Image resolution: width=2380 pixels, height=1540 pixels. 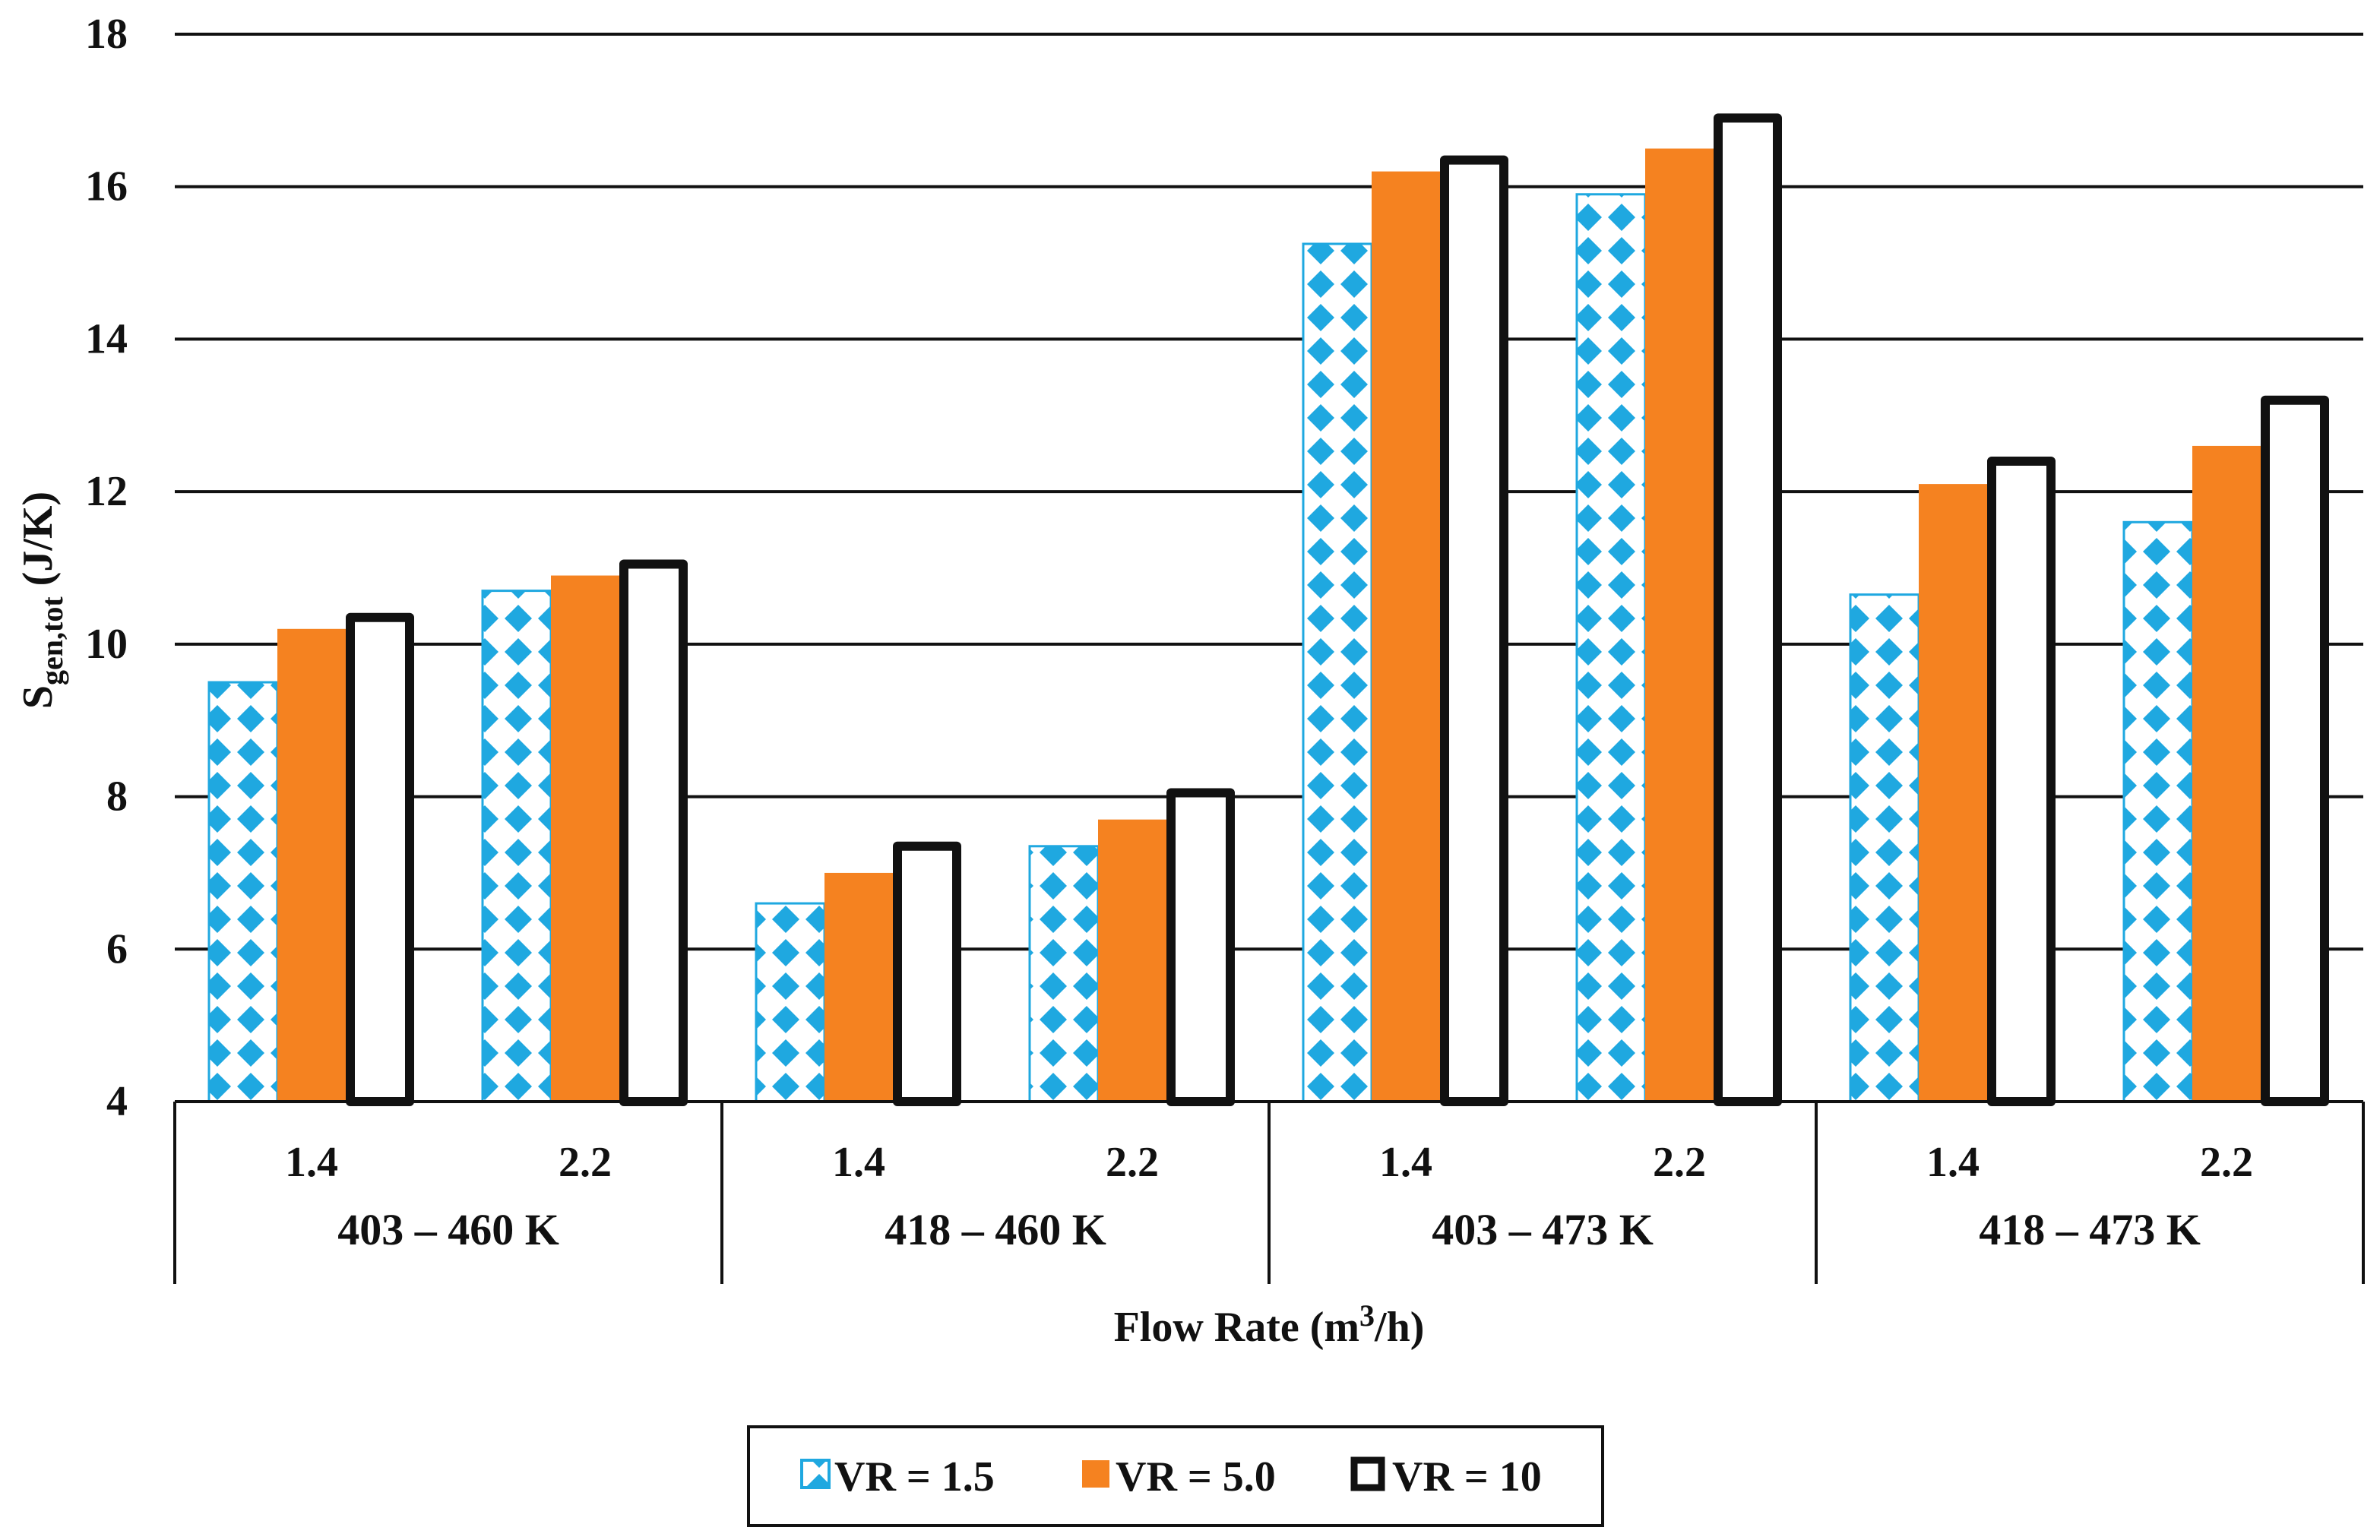 I want to click on bar-vr-1-5-2-2.2, so click(x=1611, y=648).